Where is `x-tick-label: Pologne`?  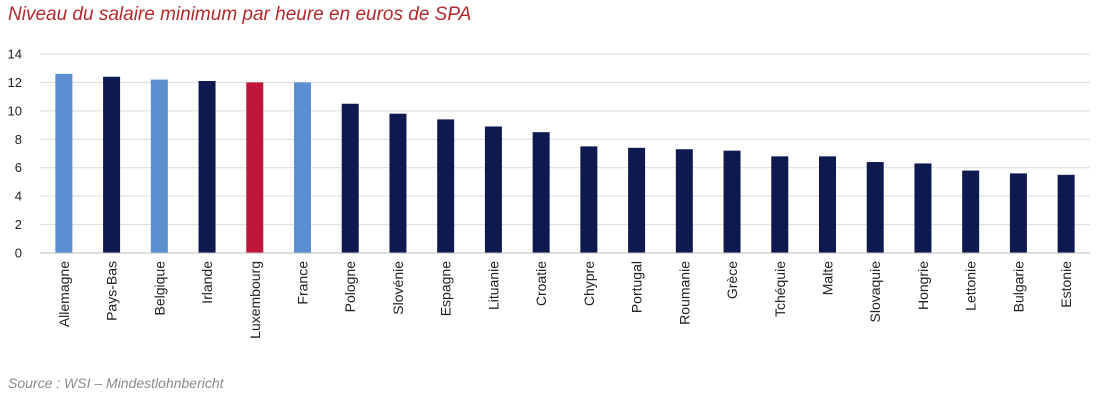 x-tick-label: Pologne is located at coordinates (350, 287).